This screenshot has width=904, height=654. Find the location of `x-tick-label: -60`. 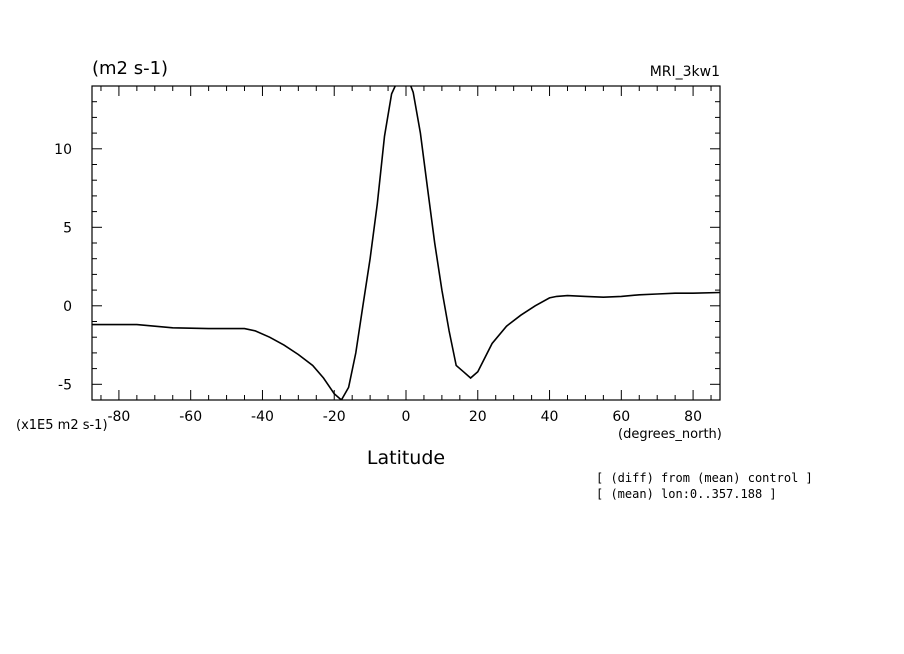

x-tick-label: -60 is located at coordinates (190, 417).